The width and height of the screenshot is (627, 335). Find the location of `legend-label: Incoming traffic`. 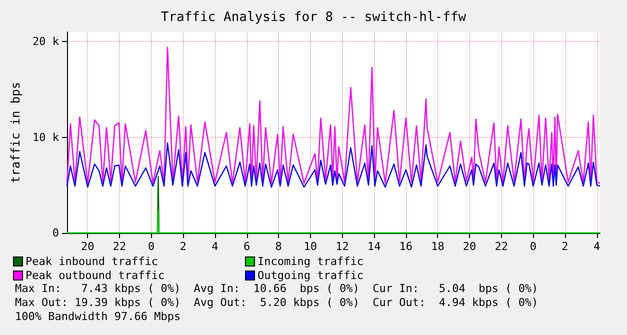

legend-label: Incoming traffic is located at coordinates (311, 261).